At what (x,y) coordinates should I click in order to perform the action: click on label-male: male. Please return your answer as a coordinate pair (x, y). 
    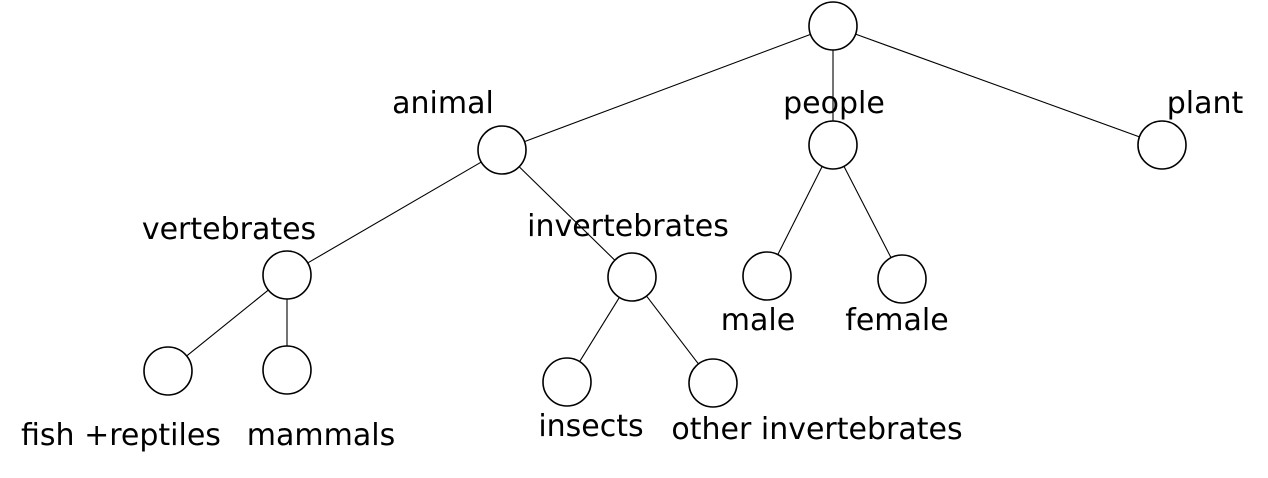
    Looking at the image, I should click on (758, 320).